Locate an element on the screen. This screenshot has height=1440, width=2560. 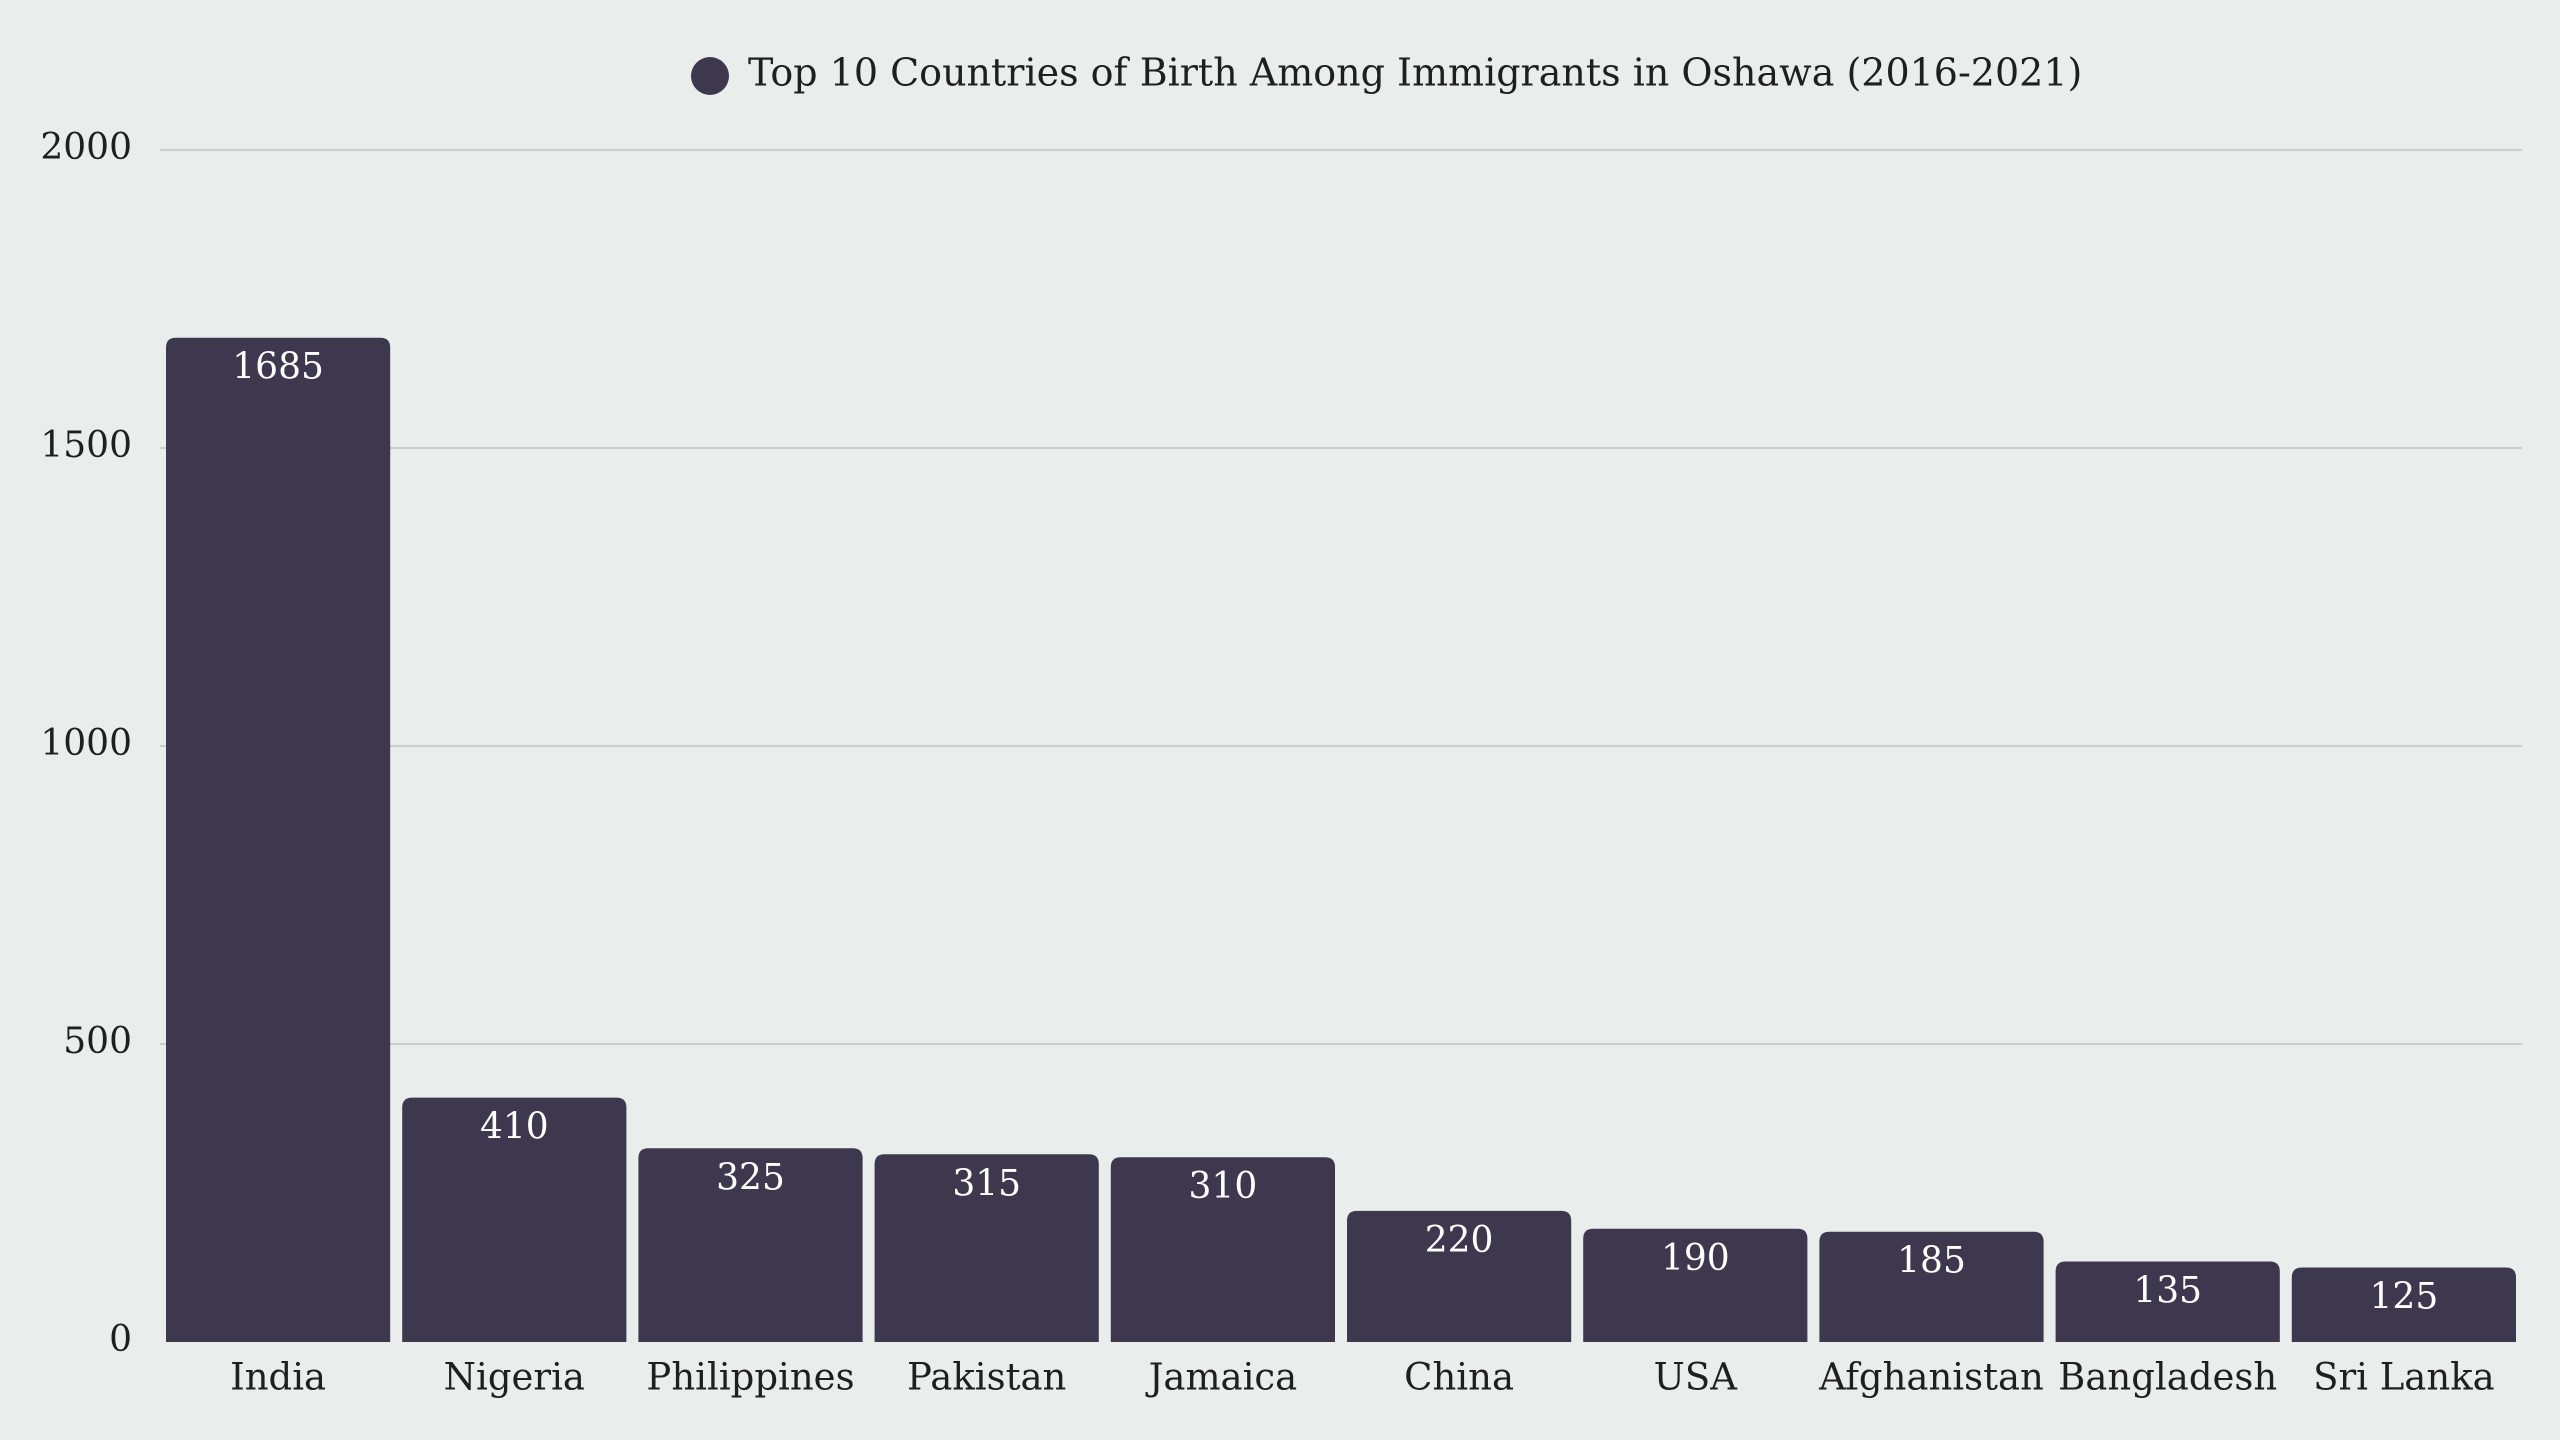
bar-value-label: 315 is located at coordinates (986, 1183).